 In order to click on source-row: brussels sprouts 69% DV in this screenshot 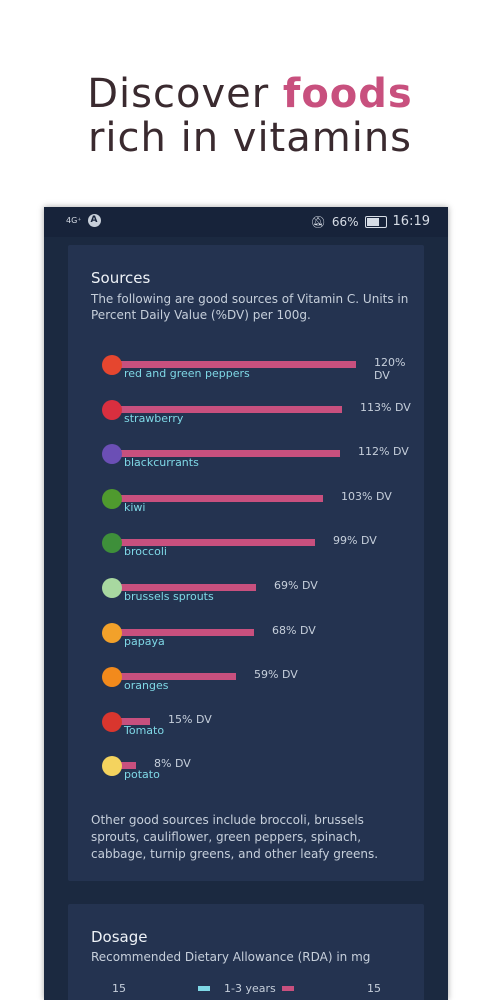, I will do `click(246, 598)`.